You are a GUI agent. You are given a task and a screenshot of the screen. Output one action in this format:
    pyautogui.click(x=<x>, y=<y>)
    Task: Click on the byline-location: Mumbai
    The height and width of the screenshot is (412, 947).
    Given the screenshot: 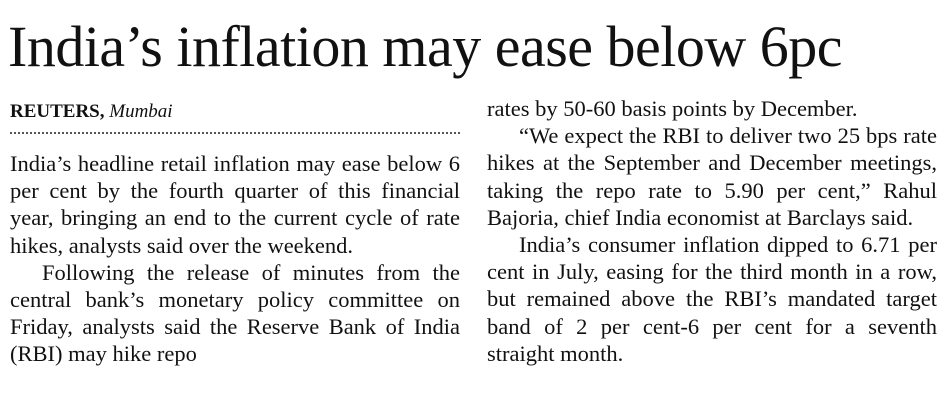 What is the action you would take?
    pyautogui.click(x=141, y=111)
    